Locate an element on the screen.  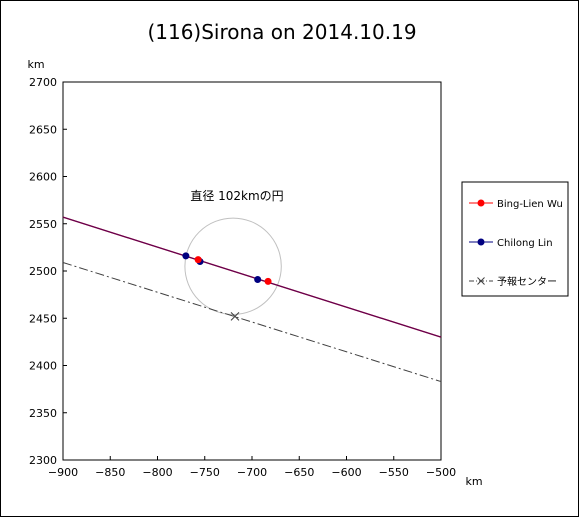
x-tick-label: −600 is located at coordinates (346, 472).